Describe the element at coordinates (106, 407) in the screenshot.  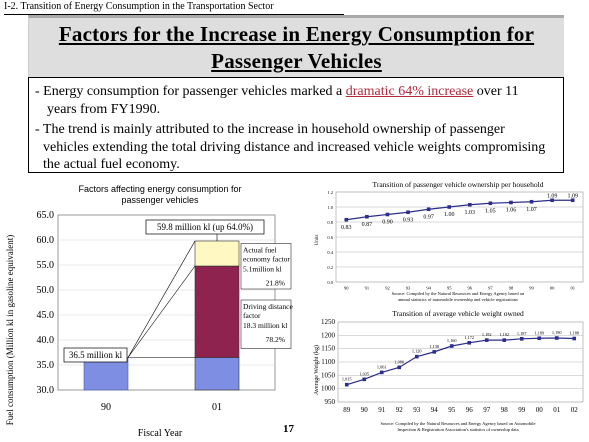
I see `chart1-xtick-label: 90` at that location.